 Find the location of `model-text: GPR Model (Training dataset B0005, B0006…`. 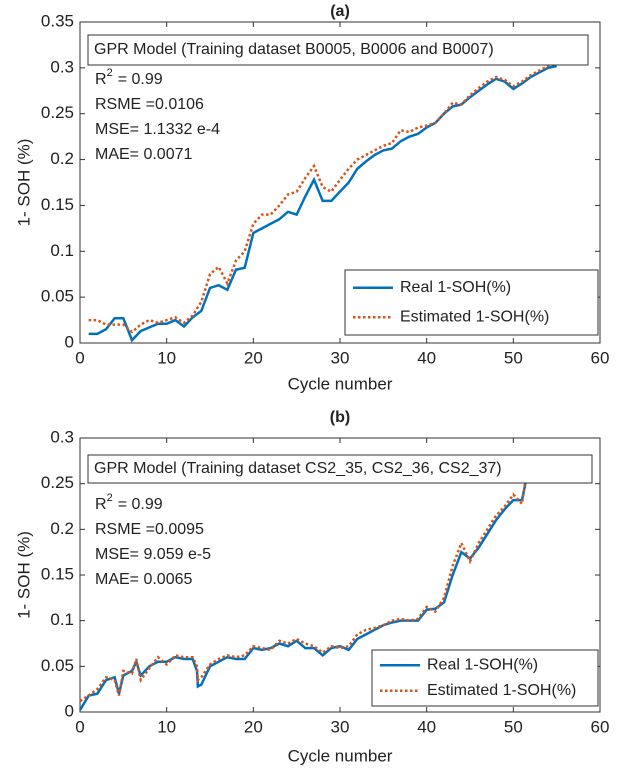

model-text: GPR Model (Training dataset B0005, B0006… is located at coordinates (294, 49).